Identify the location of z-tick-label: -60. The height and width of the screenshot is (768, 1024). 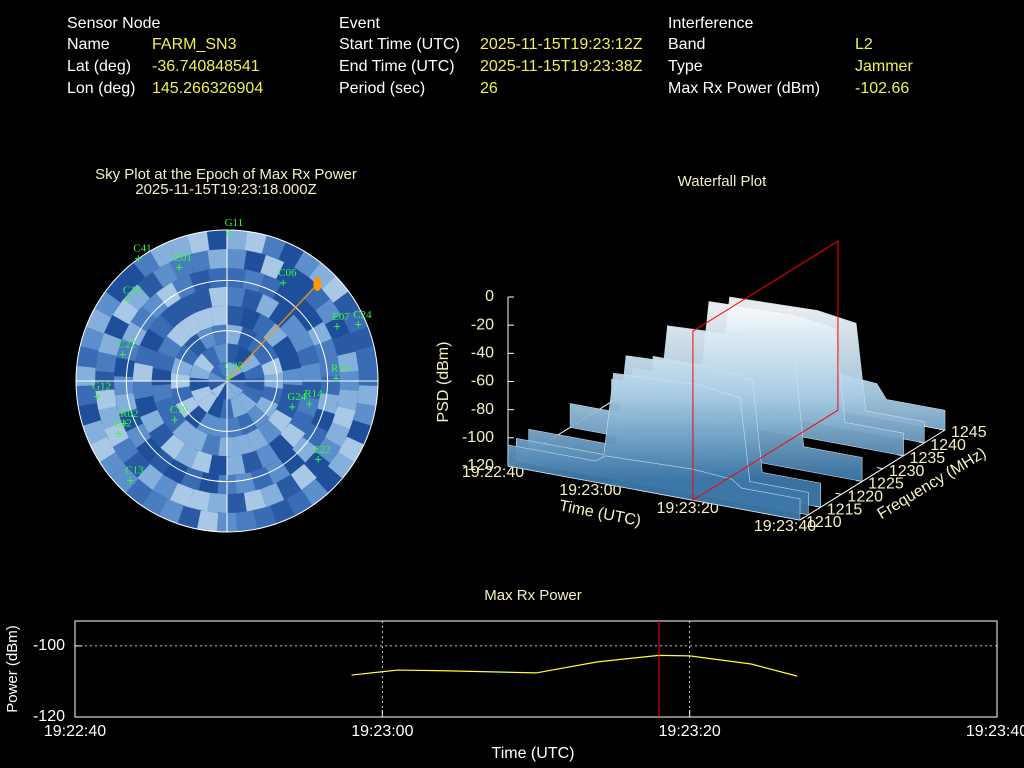
(482, 381).